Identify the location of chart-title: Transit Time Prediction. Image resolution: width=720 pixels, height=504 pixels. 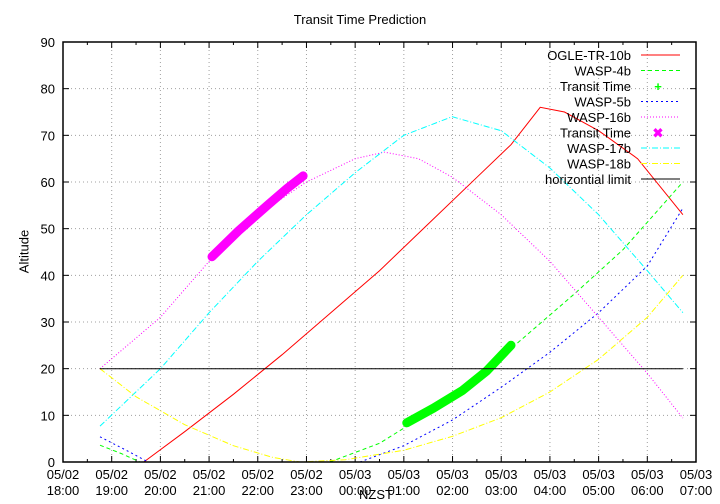
(360, 19).